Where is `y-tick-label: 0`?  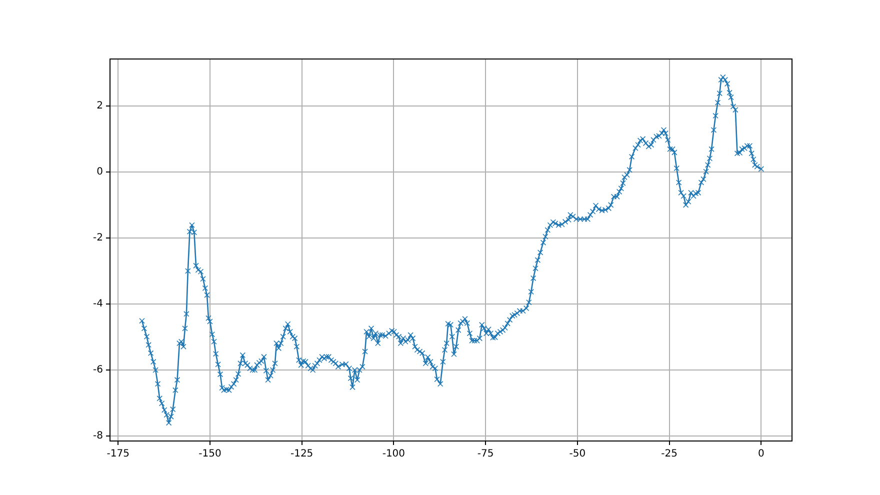 y-tick-label: 0 is located at coordinates (99, 172).